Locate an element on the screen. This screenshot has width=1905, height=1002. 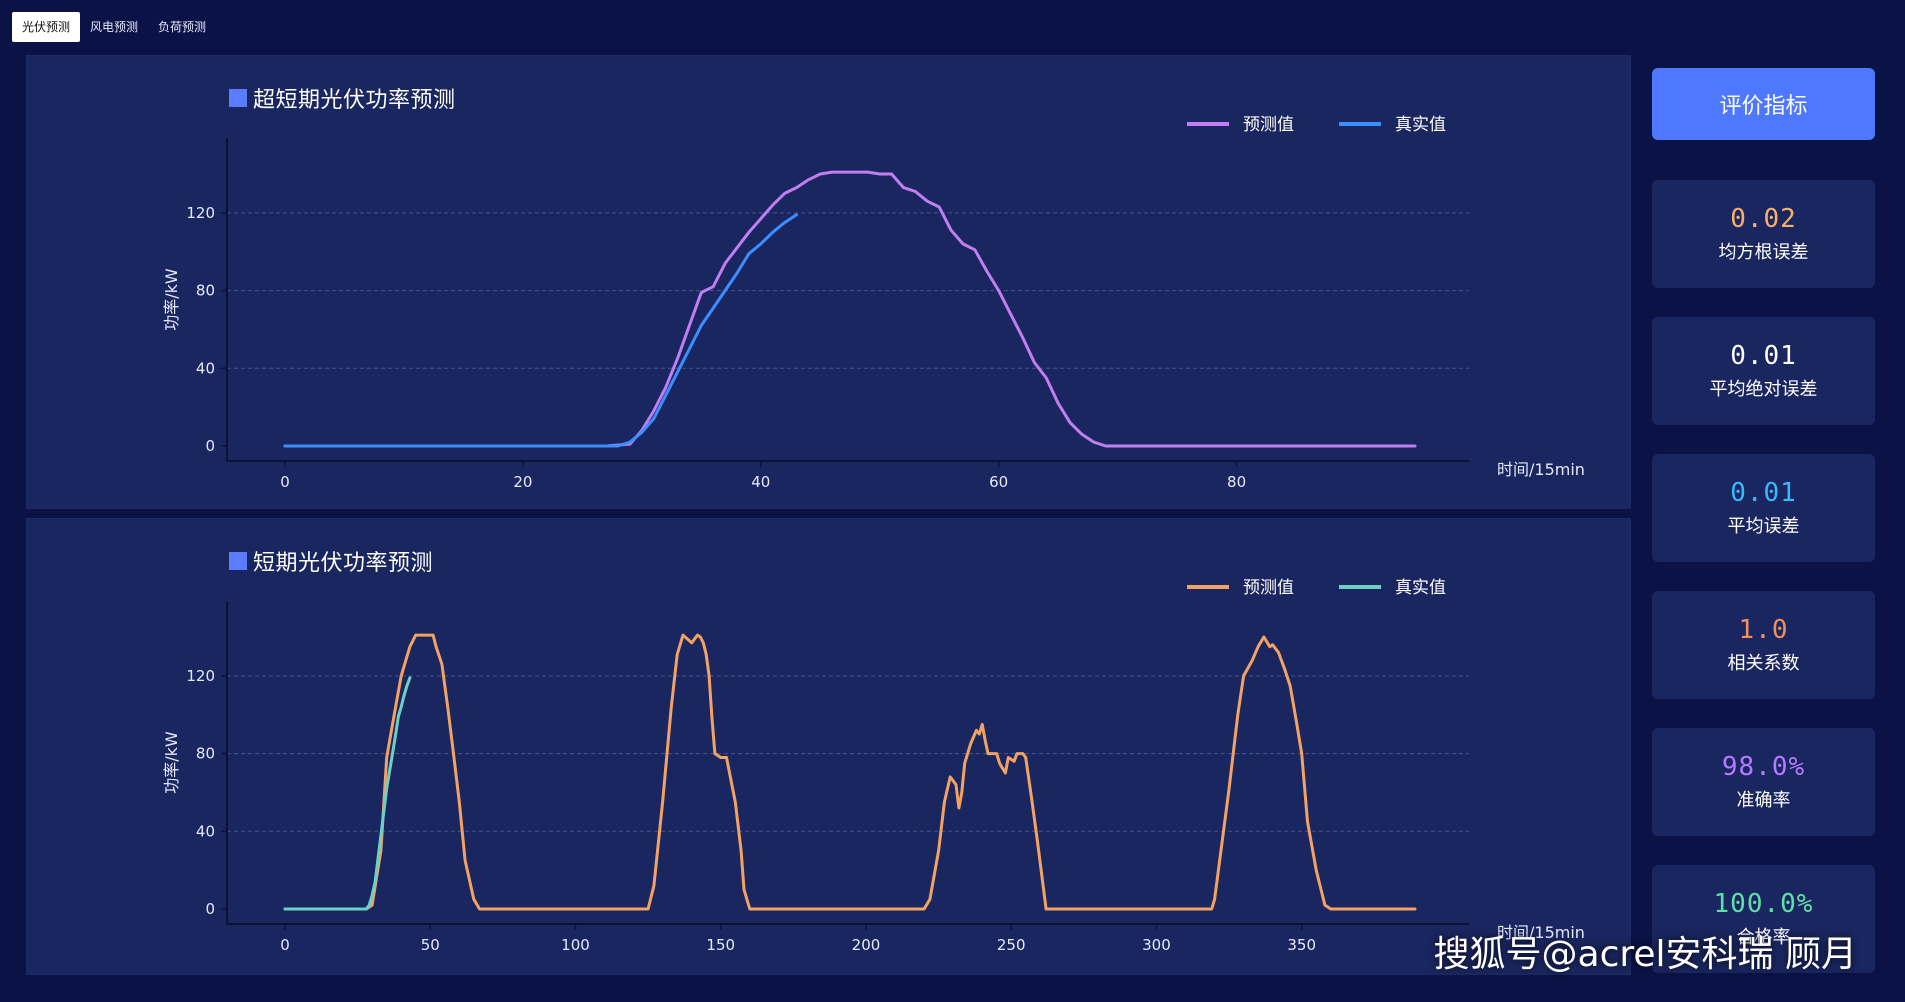
chart-title-ultra-short: 超短期光伏功率预测 is located at coordinates (342, 98).